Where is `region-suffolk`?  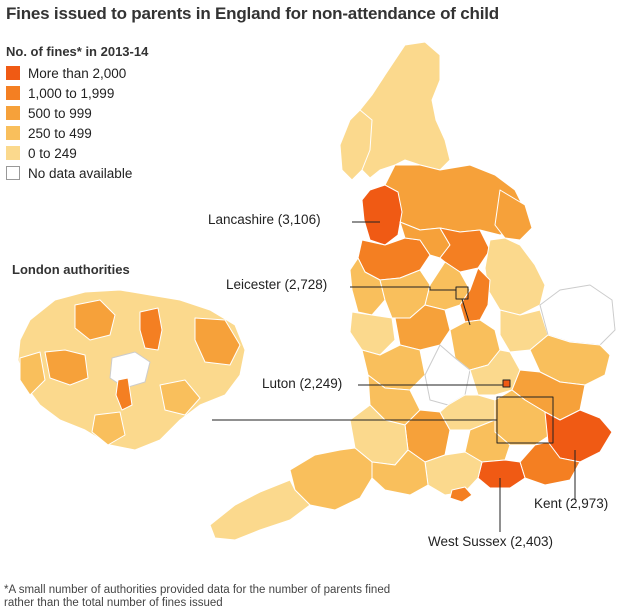
region-suffolk is located at coordinates (570, 360).